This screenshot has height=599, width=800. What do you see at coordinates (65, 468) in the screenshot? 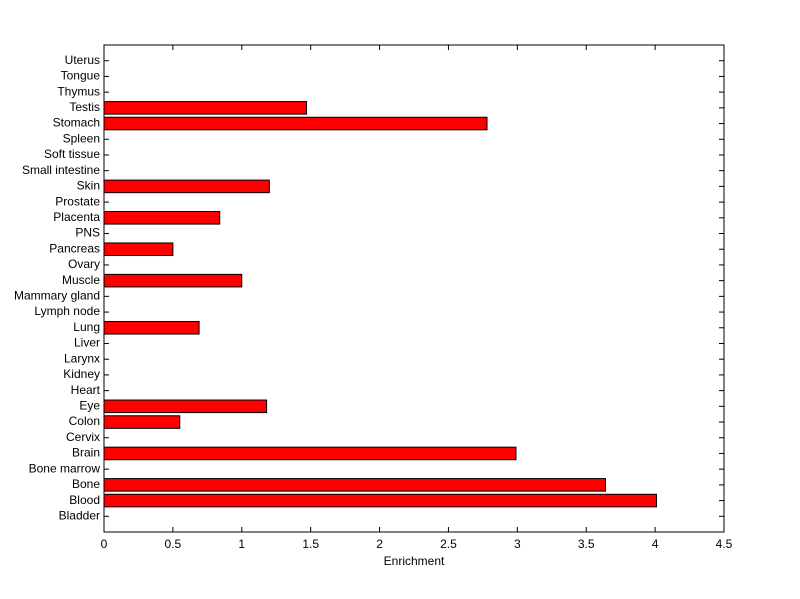
I see `y-tick-label: Bone marrow` at bounding box center [65, 468].